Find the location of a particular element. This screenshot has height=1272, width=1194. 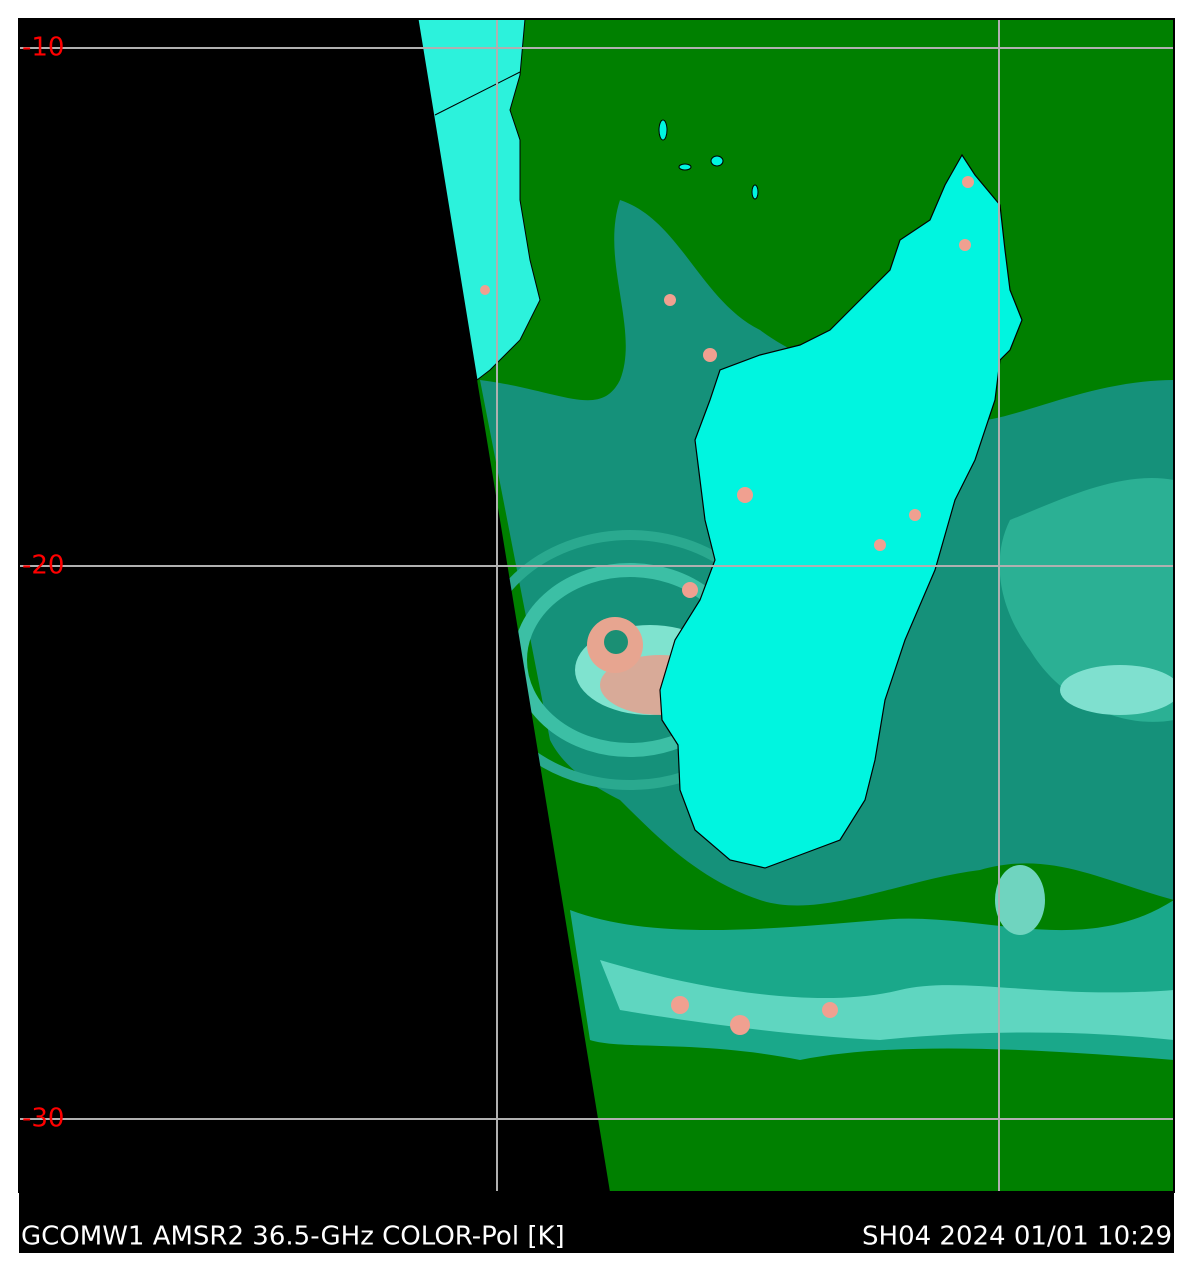

cloud-area is located at coordinates (1086, 600).